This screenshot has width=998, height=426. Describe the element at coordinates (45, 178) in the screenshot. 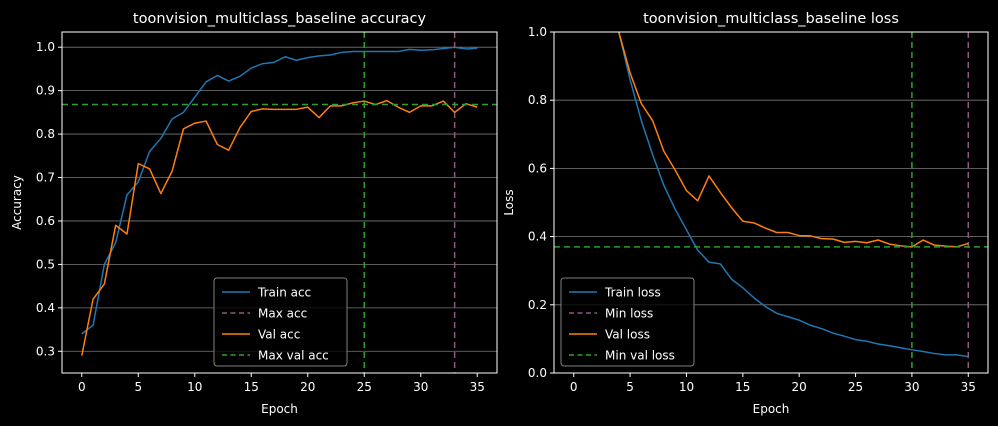

I see `y-tick-label: 0.7` at that location.